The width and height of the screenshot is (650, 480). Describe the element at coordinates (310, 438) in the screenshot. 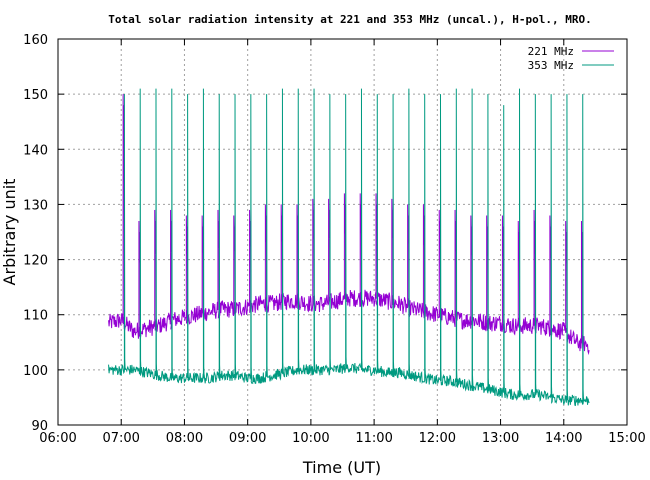

I see `x-tick-label: 10:00` at that location.